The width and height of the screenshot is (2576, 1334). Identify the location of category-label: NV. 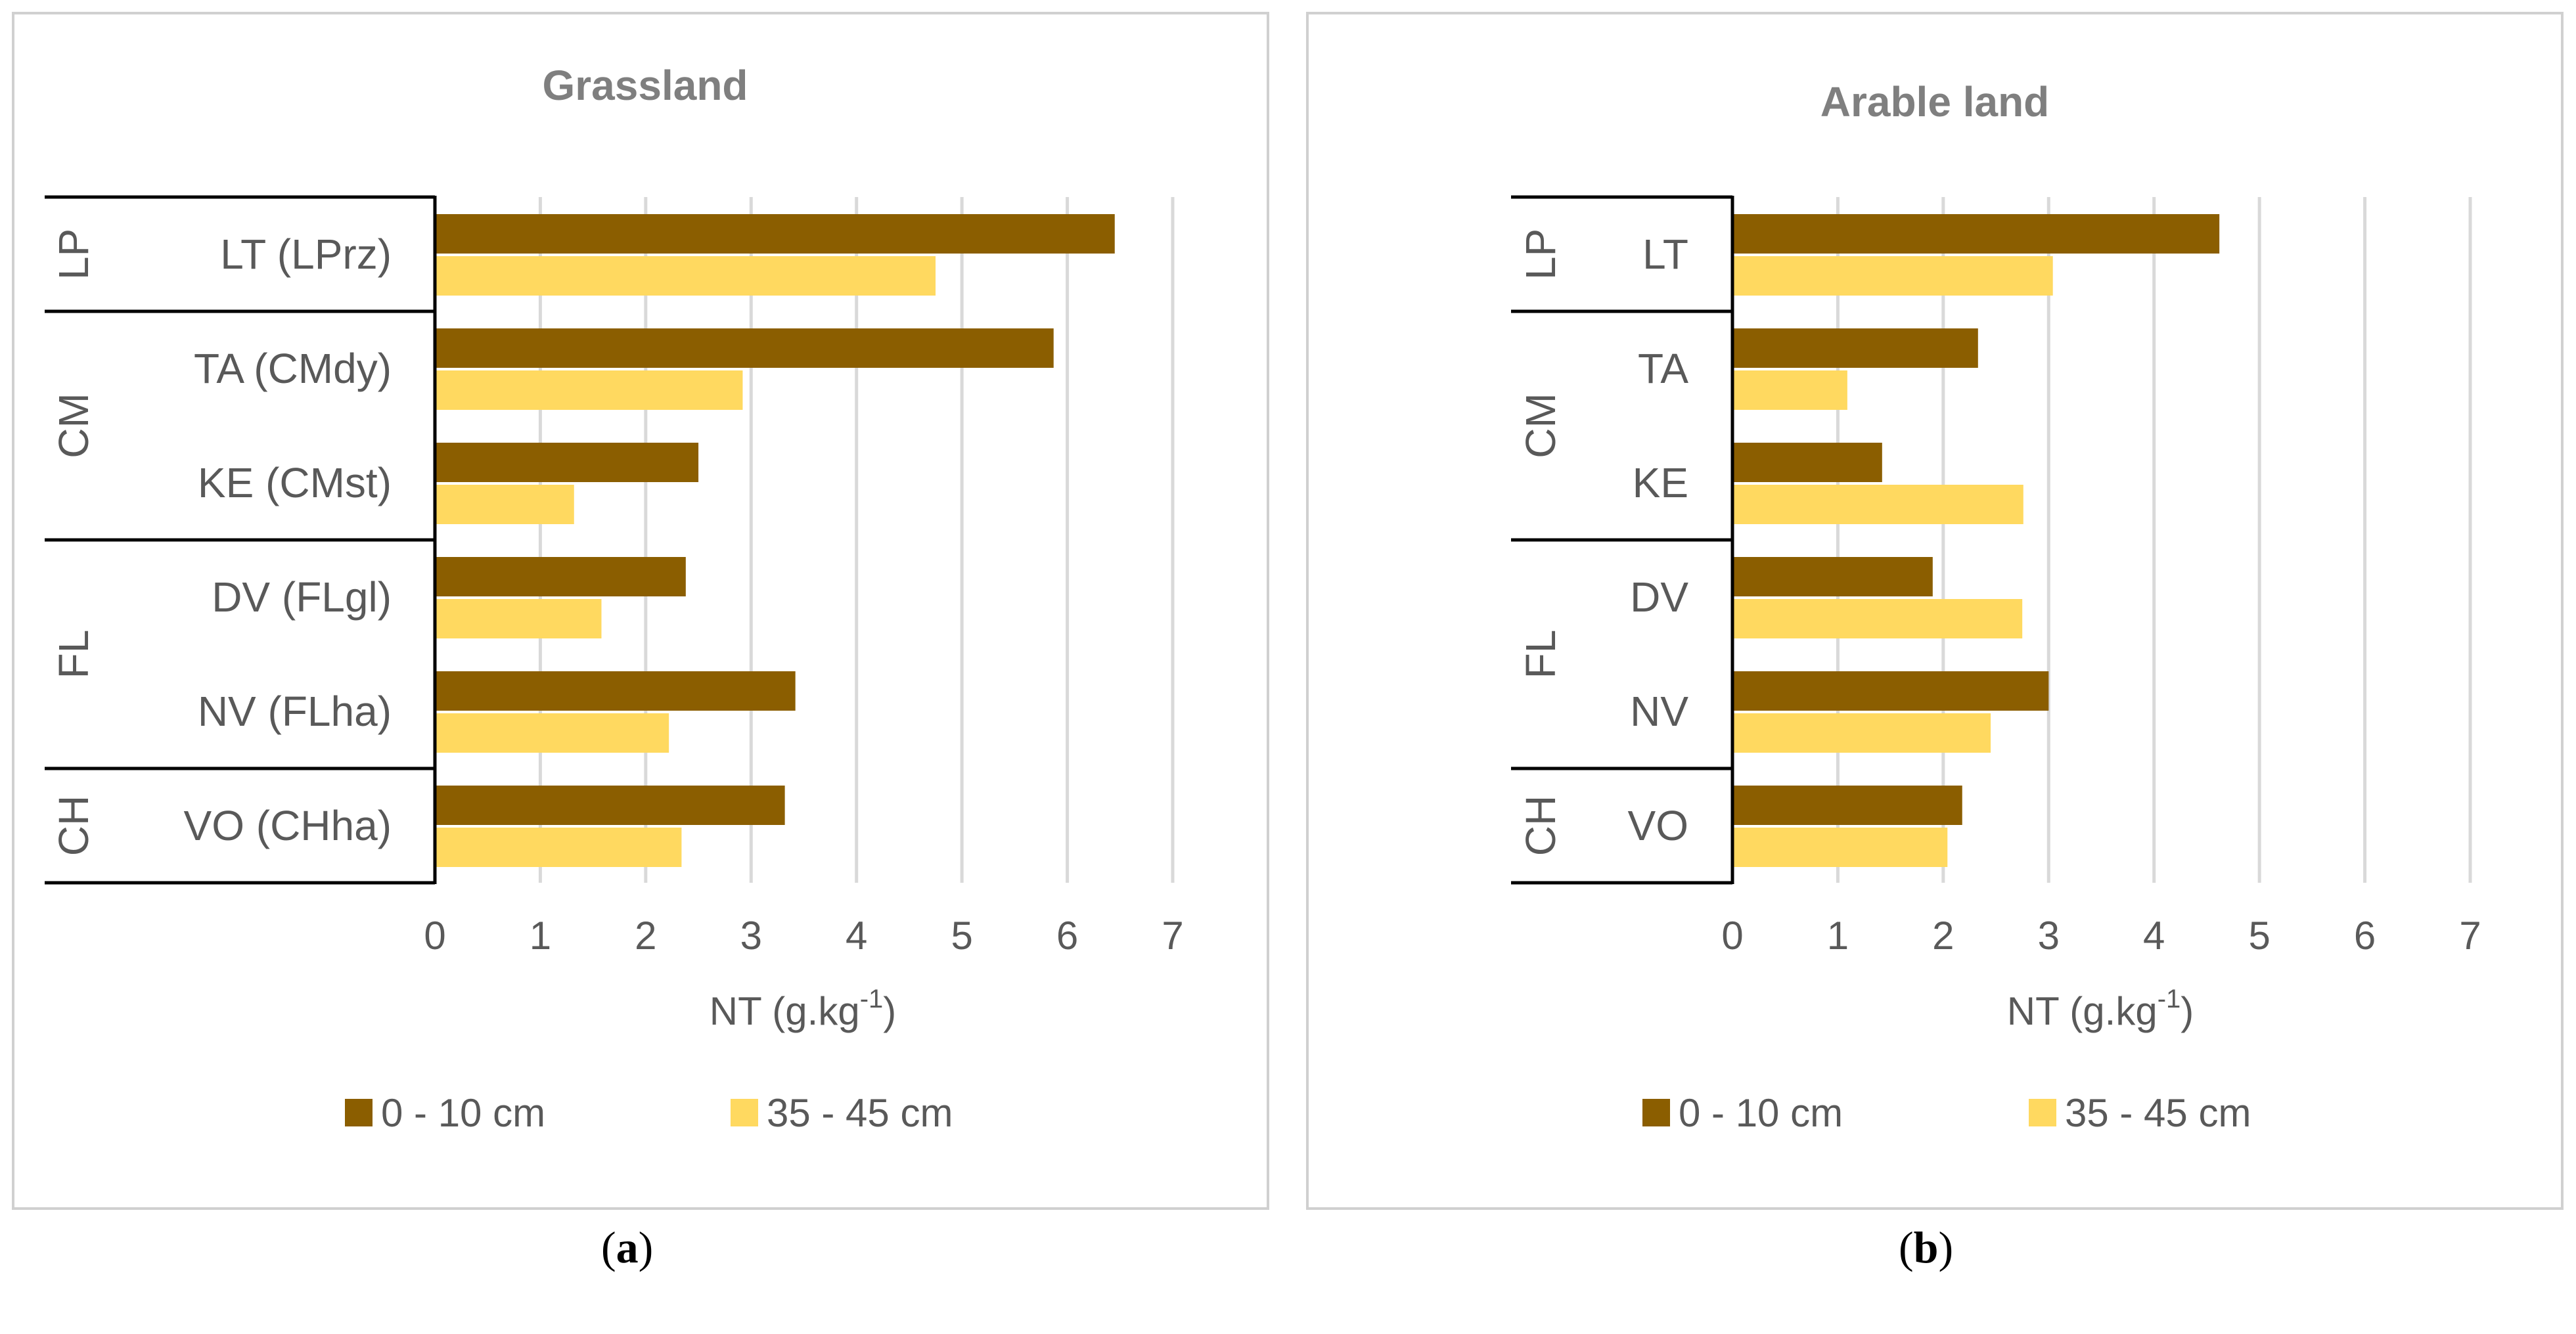
(1659, 711).